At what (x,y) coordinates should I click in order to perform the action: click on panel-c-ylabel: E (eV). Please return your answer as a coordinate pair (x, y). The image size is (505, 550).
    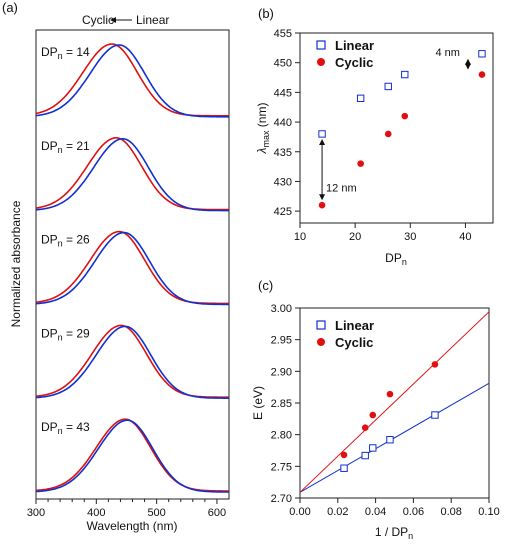
    Looking at the image, I should click on (258, 403).